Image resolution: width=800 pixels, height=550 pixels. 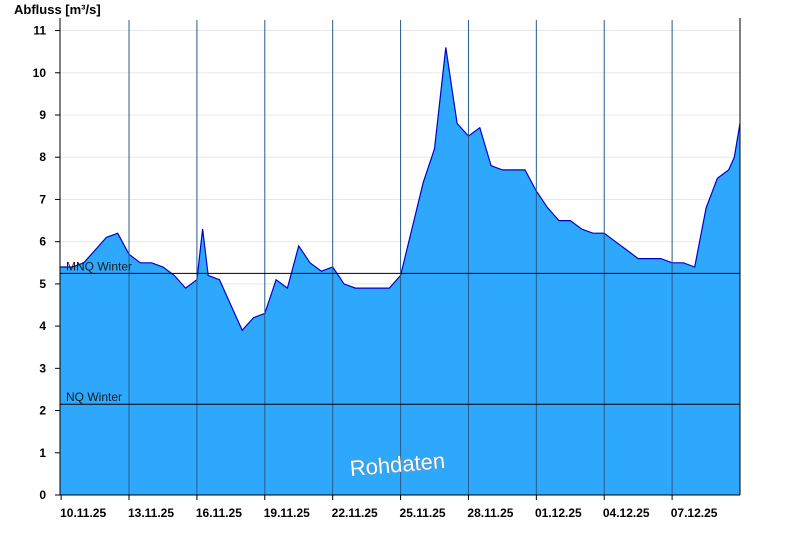 I want to click on y-tick-label: 11, so click(x=39, y=31).